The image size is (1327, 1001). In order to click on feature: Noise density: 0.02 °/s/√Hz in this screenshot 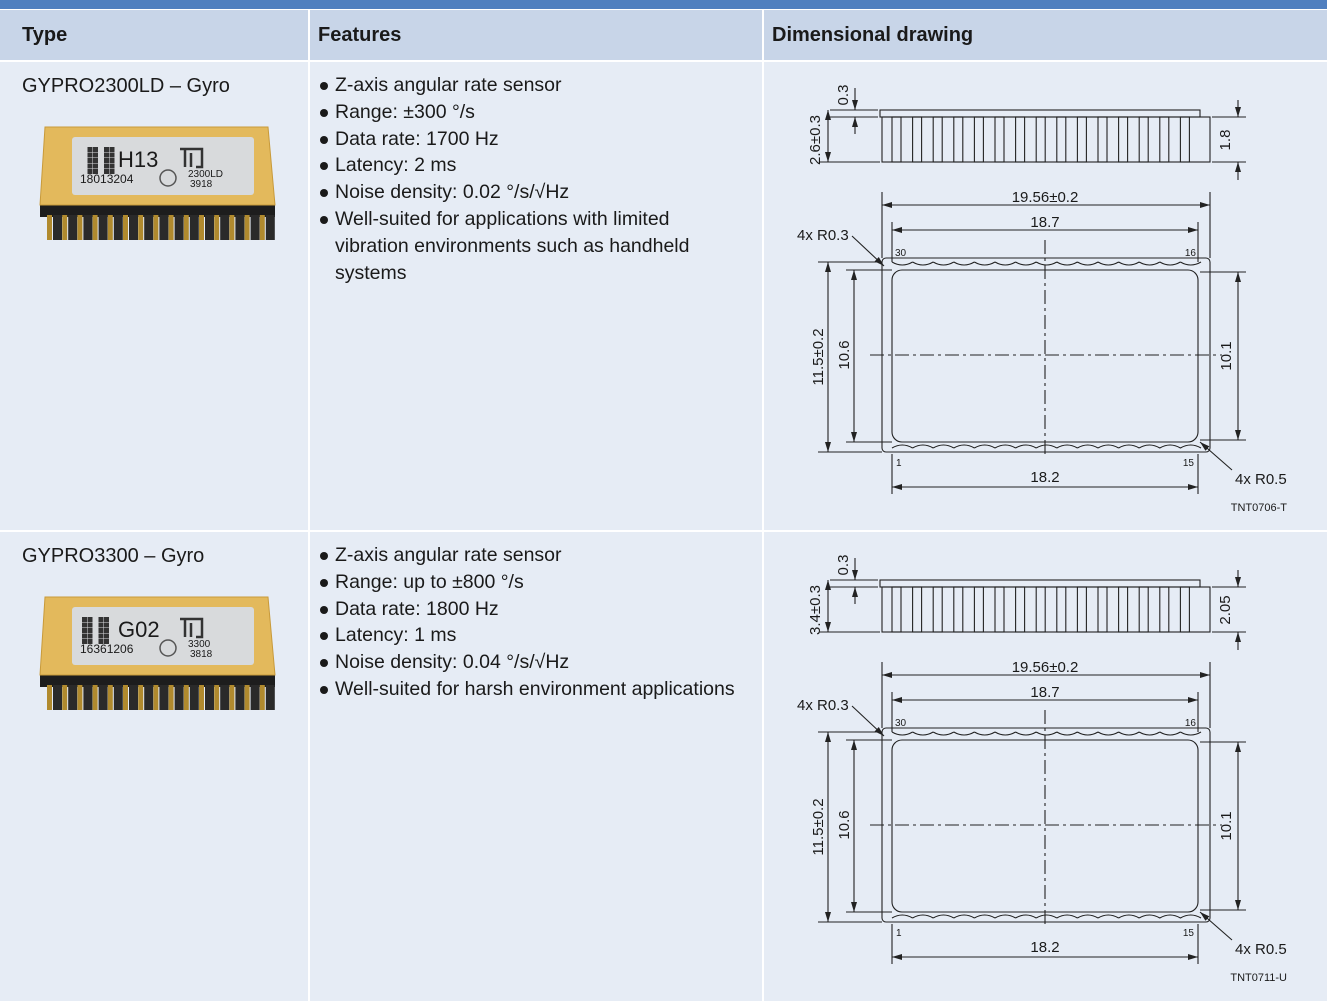, I will do `click(528, 192)`.